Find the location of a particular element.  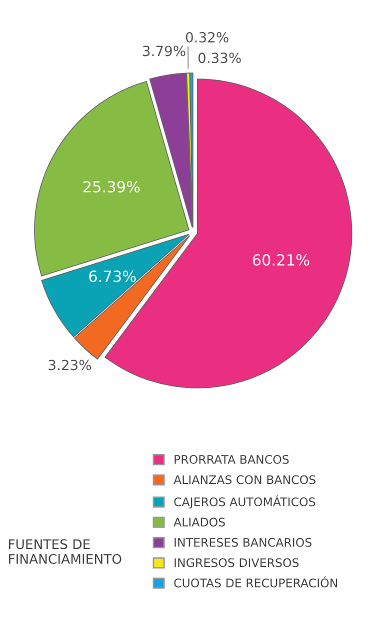

legend-label: PRORRATA BANCOS is located at coordinates (231, 459).